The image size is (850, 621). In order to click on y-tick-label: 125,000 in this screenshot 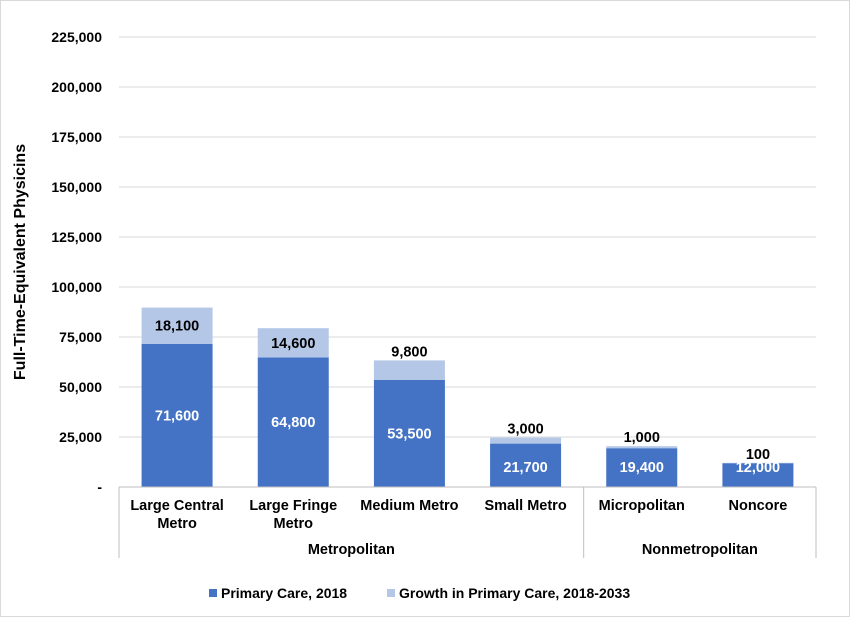, I will do `click(76, 237)`.